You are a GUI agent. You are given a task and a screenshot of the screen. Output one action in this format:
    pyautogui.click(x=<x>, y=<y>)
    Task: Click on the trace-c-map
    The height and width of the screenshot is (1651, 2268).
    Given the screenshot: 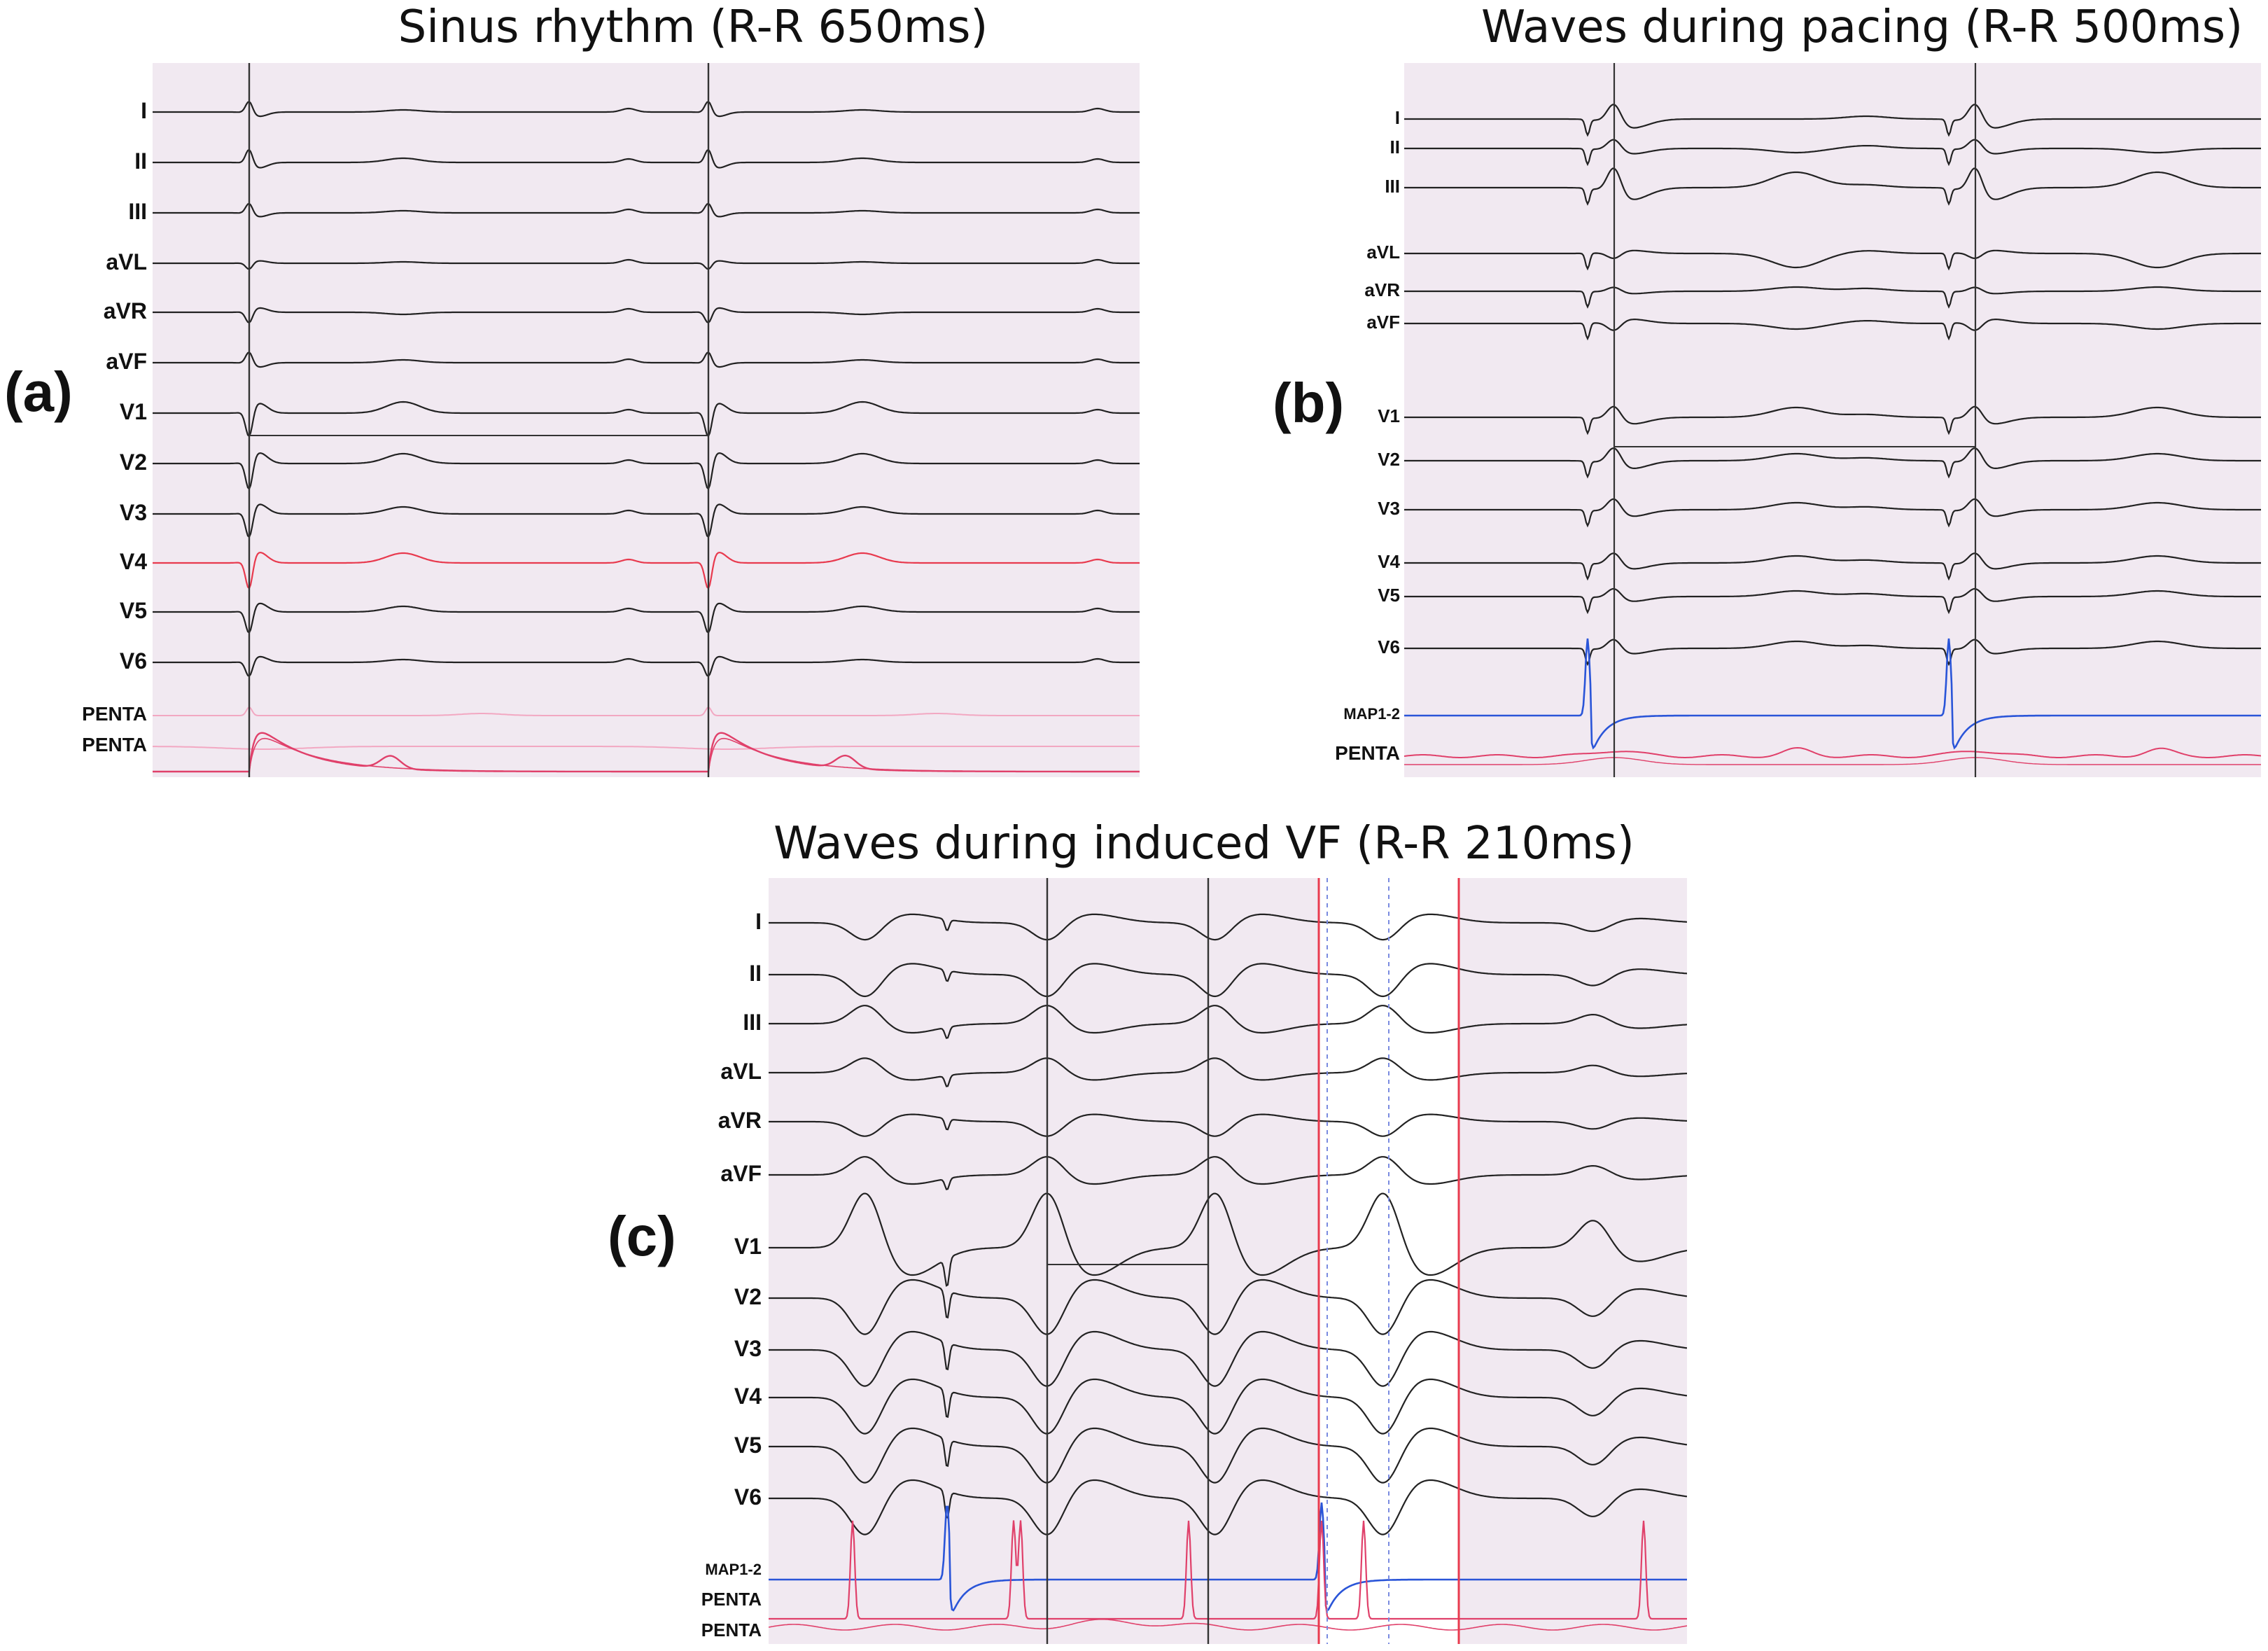 What is the action you would take?
    pyautogui.click(x=1228, y=1557)
    